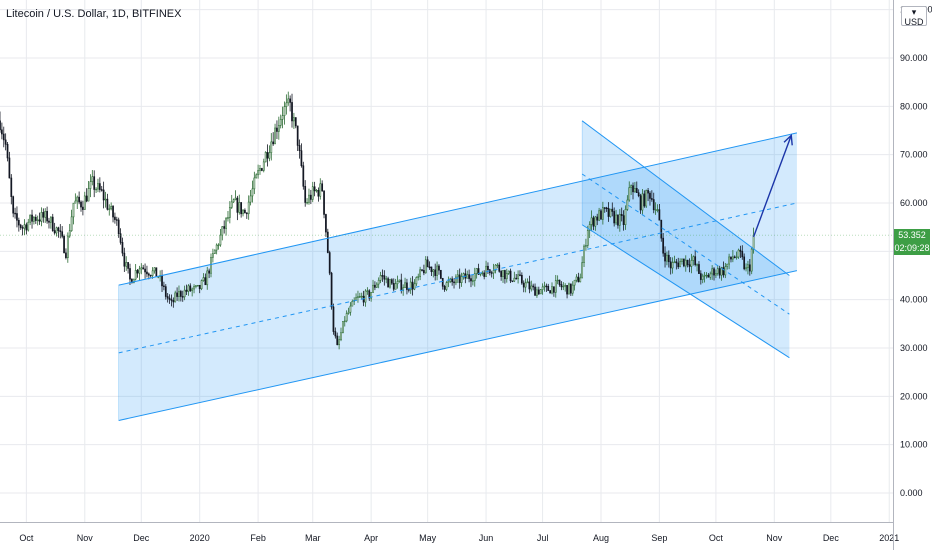  Describe the element at coordinates (914, 396) in the screenshot. I see `y-tick-label: 20.000` at that location.